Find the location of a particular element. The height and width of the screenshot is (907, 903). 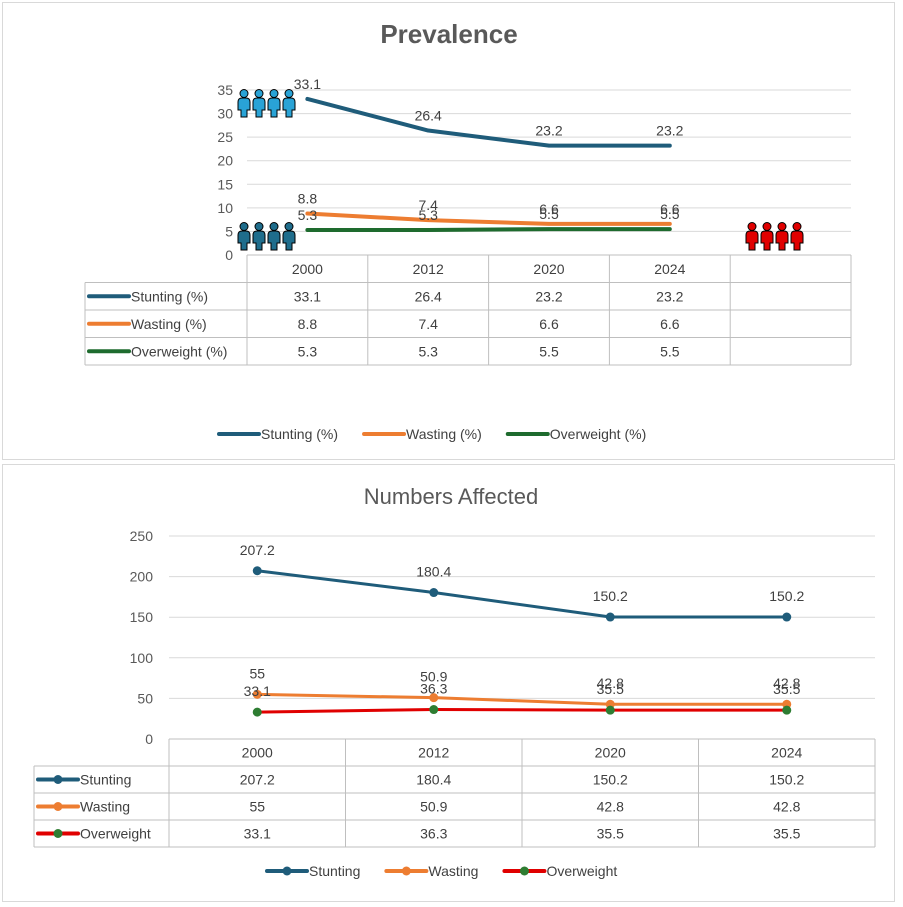

y-tick-label: 0 is located at coordinates (229, 255).